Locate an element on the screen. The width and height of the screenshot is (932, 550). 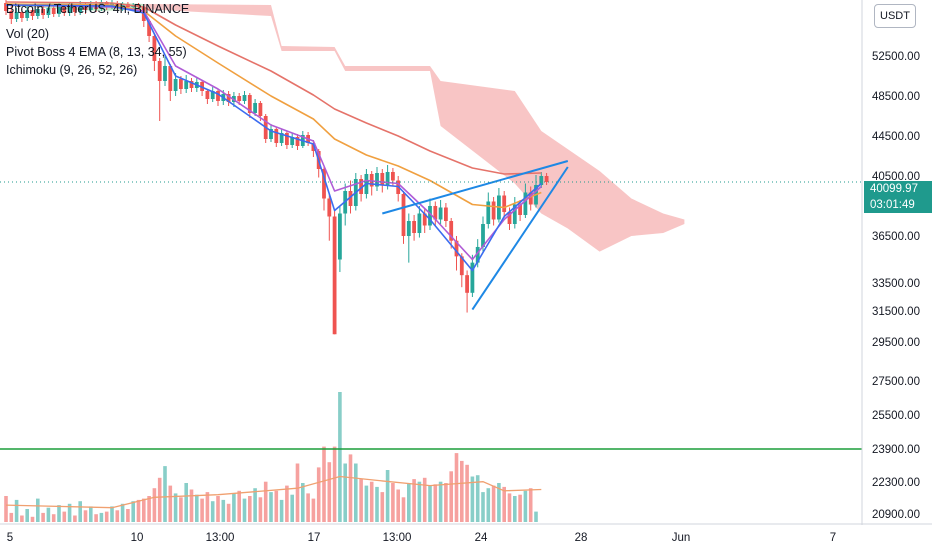
currency-button: USDT is located at coordinates (895, 16).